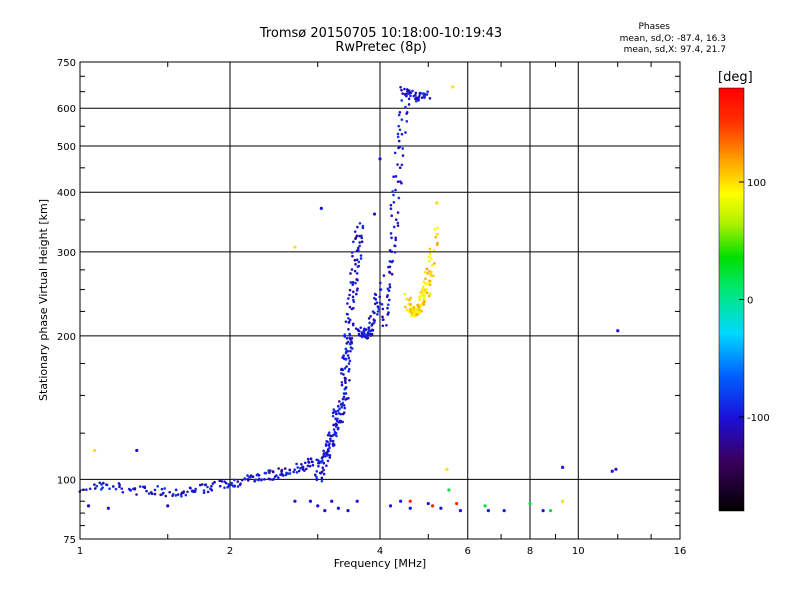  Describe the element at coordinates (758, 418) in the screenshot. I see `colorbar-tick-label: -100` at that location.